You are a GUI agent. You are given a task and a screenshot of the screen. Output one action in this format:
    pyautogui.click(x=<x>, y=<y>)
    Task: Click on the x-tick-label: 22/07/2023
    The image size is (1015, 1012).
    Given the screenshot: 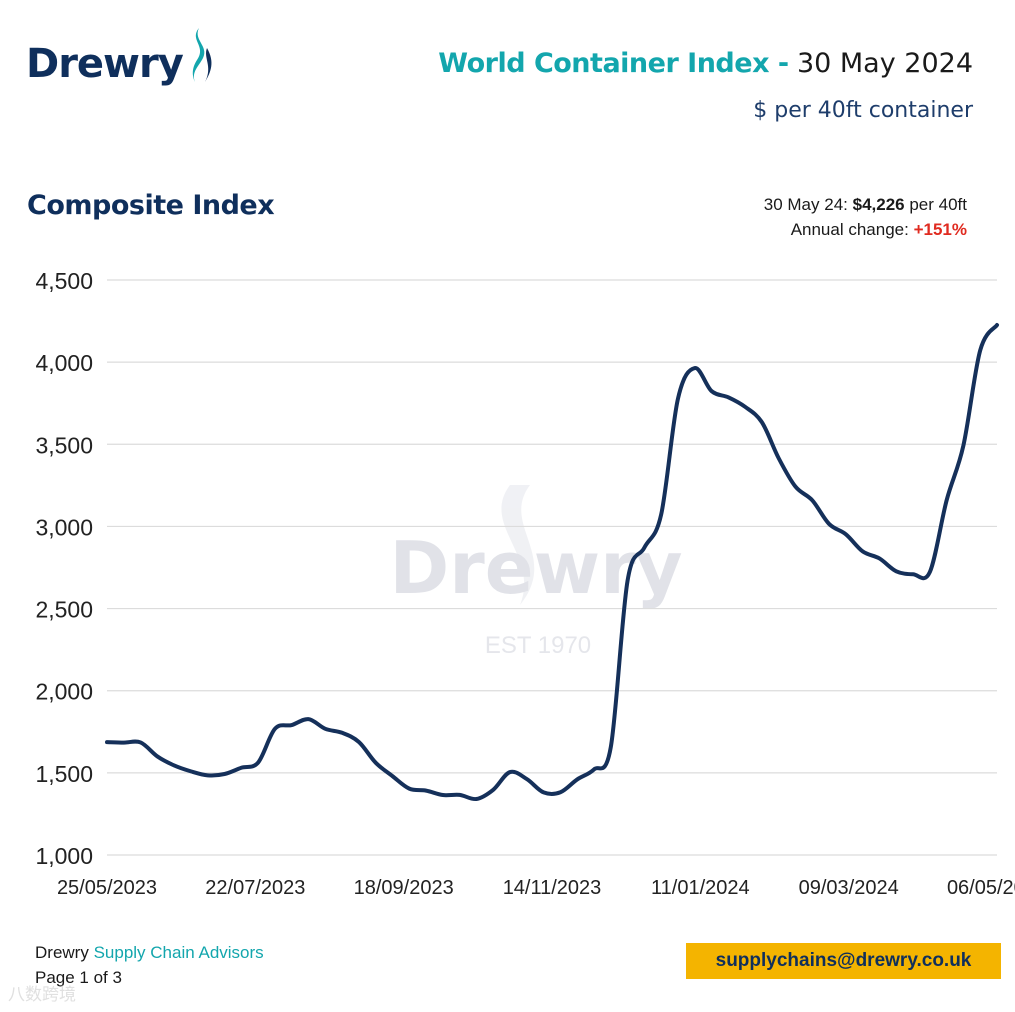 What is the action you would take?
    pyautogui.click(x=255, y=888)
    